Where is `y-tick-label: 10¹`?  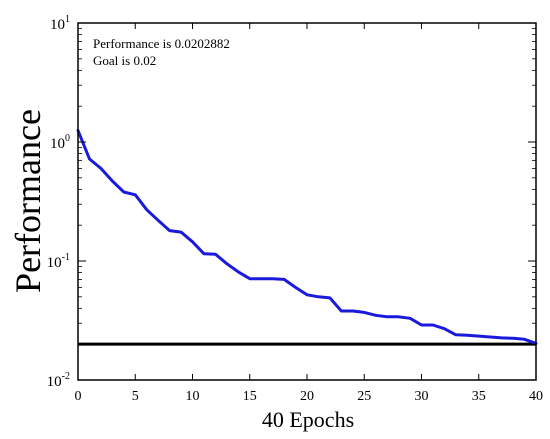 y-tick-label: 10¹ is located at coordinates (60, 23).